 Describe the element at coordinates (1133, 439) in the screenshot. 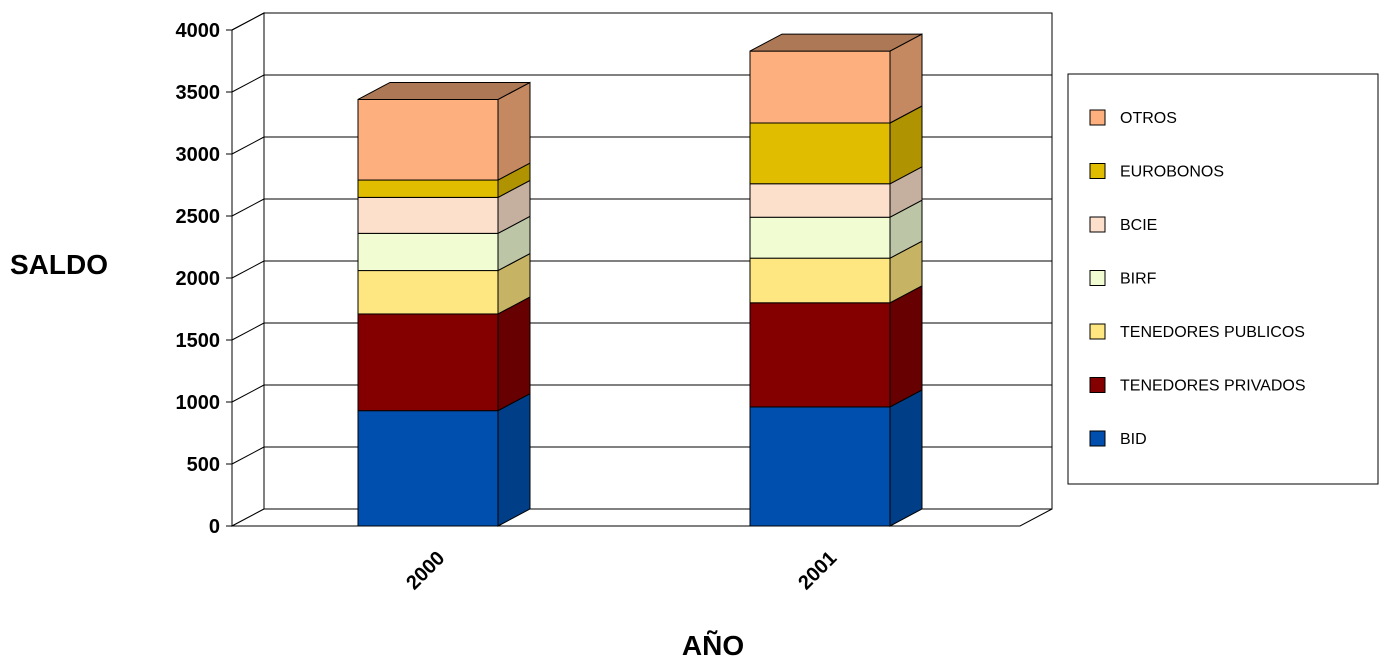

I see `legend-label-bid: BID` at that location.